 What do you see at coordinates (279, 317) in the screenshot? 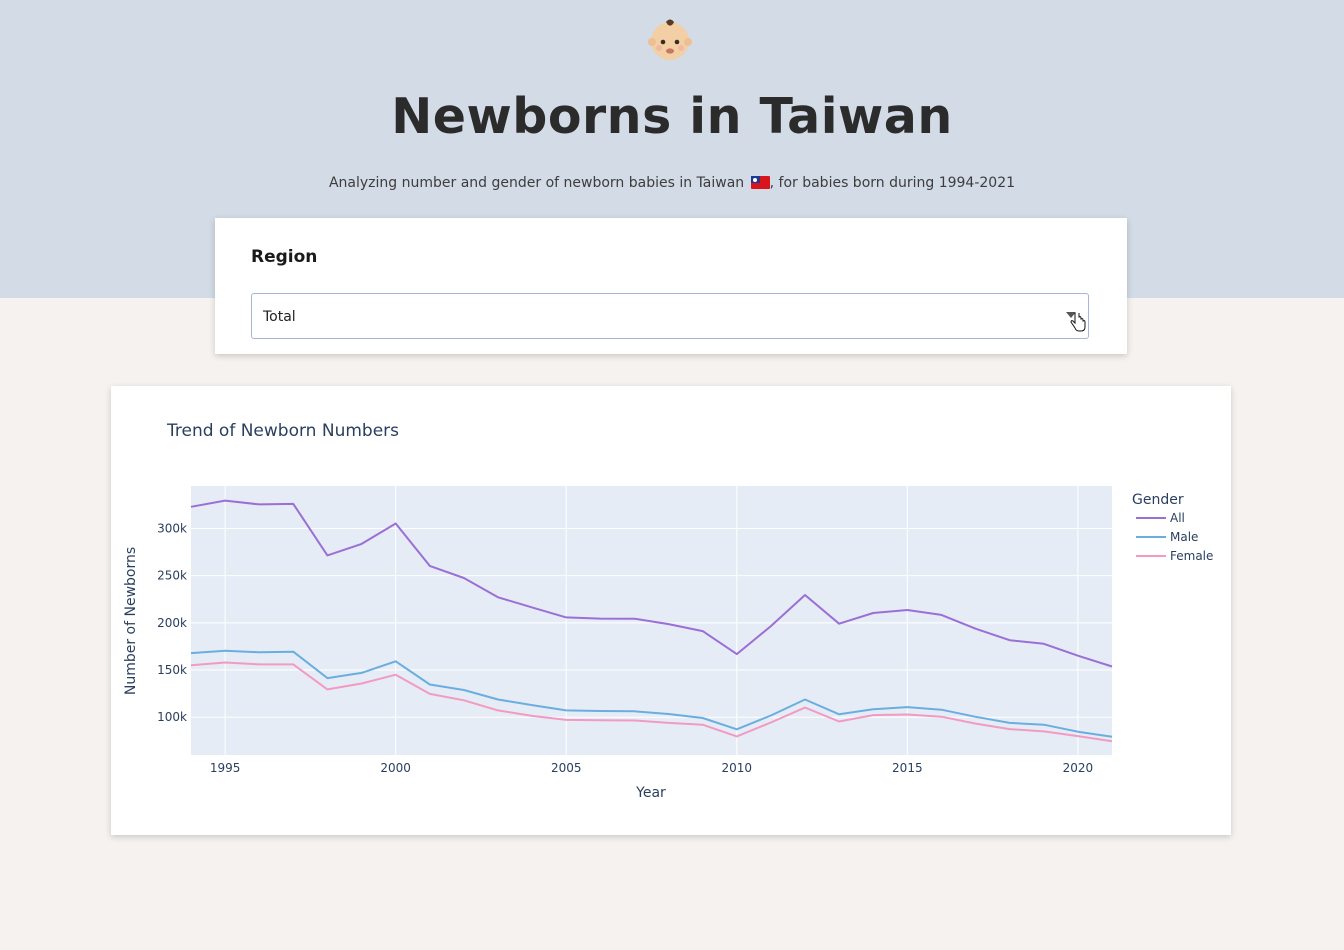
I see `region-select-value: Total` at bounding box center [279, 317].